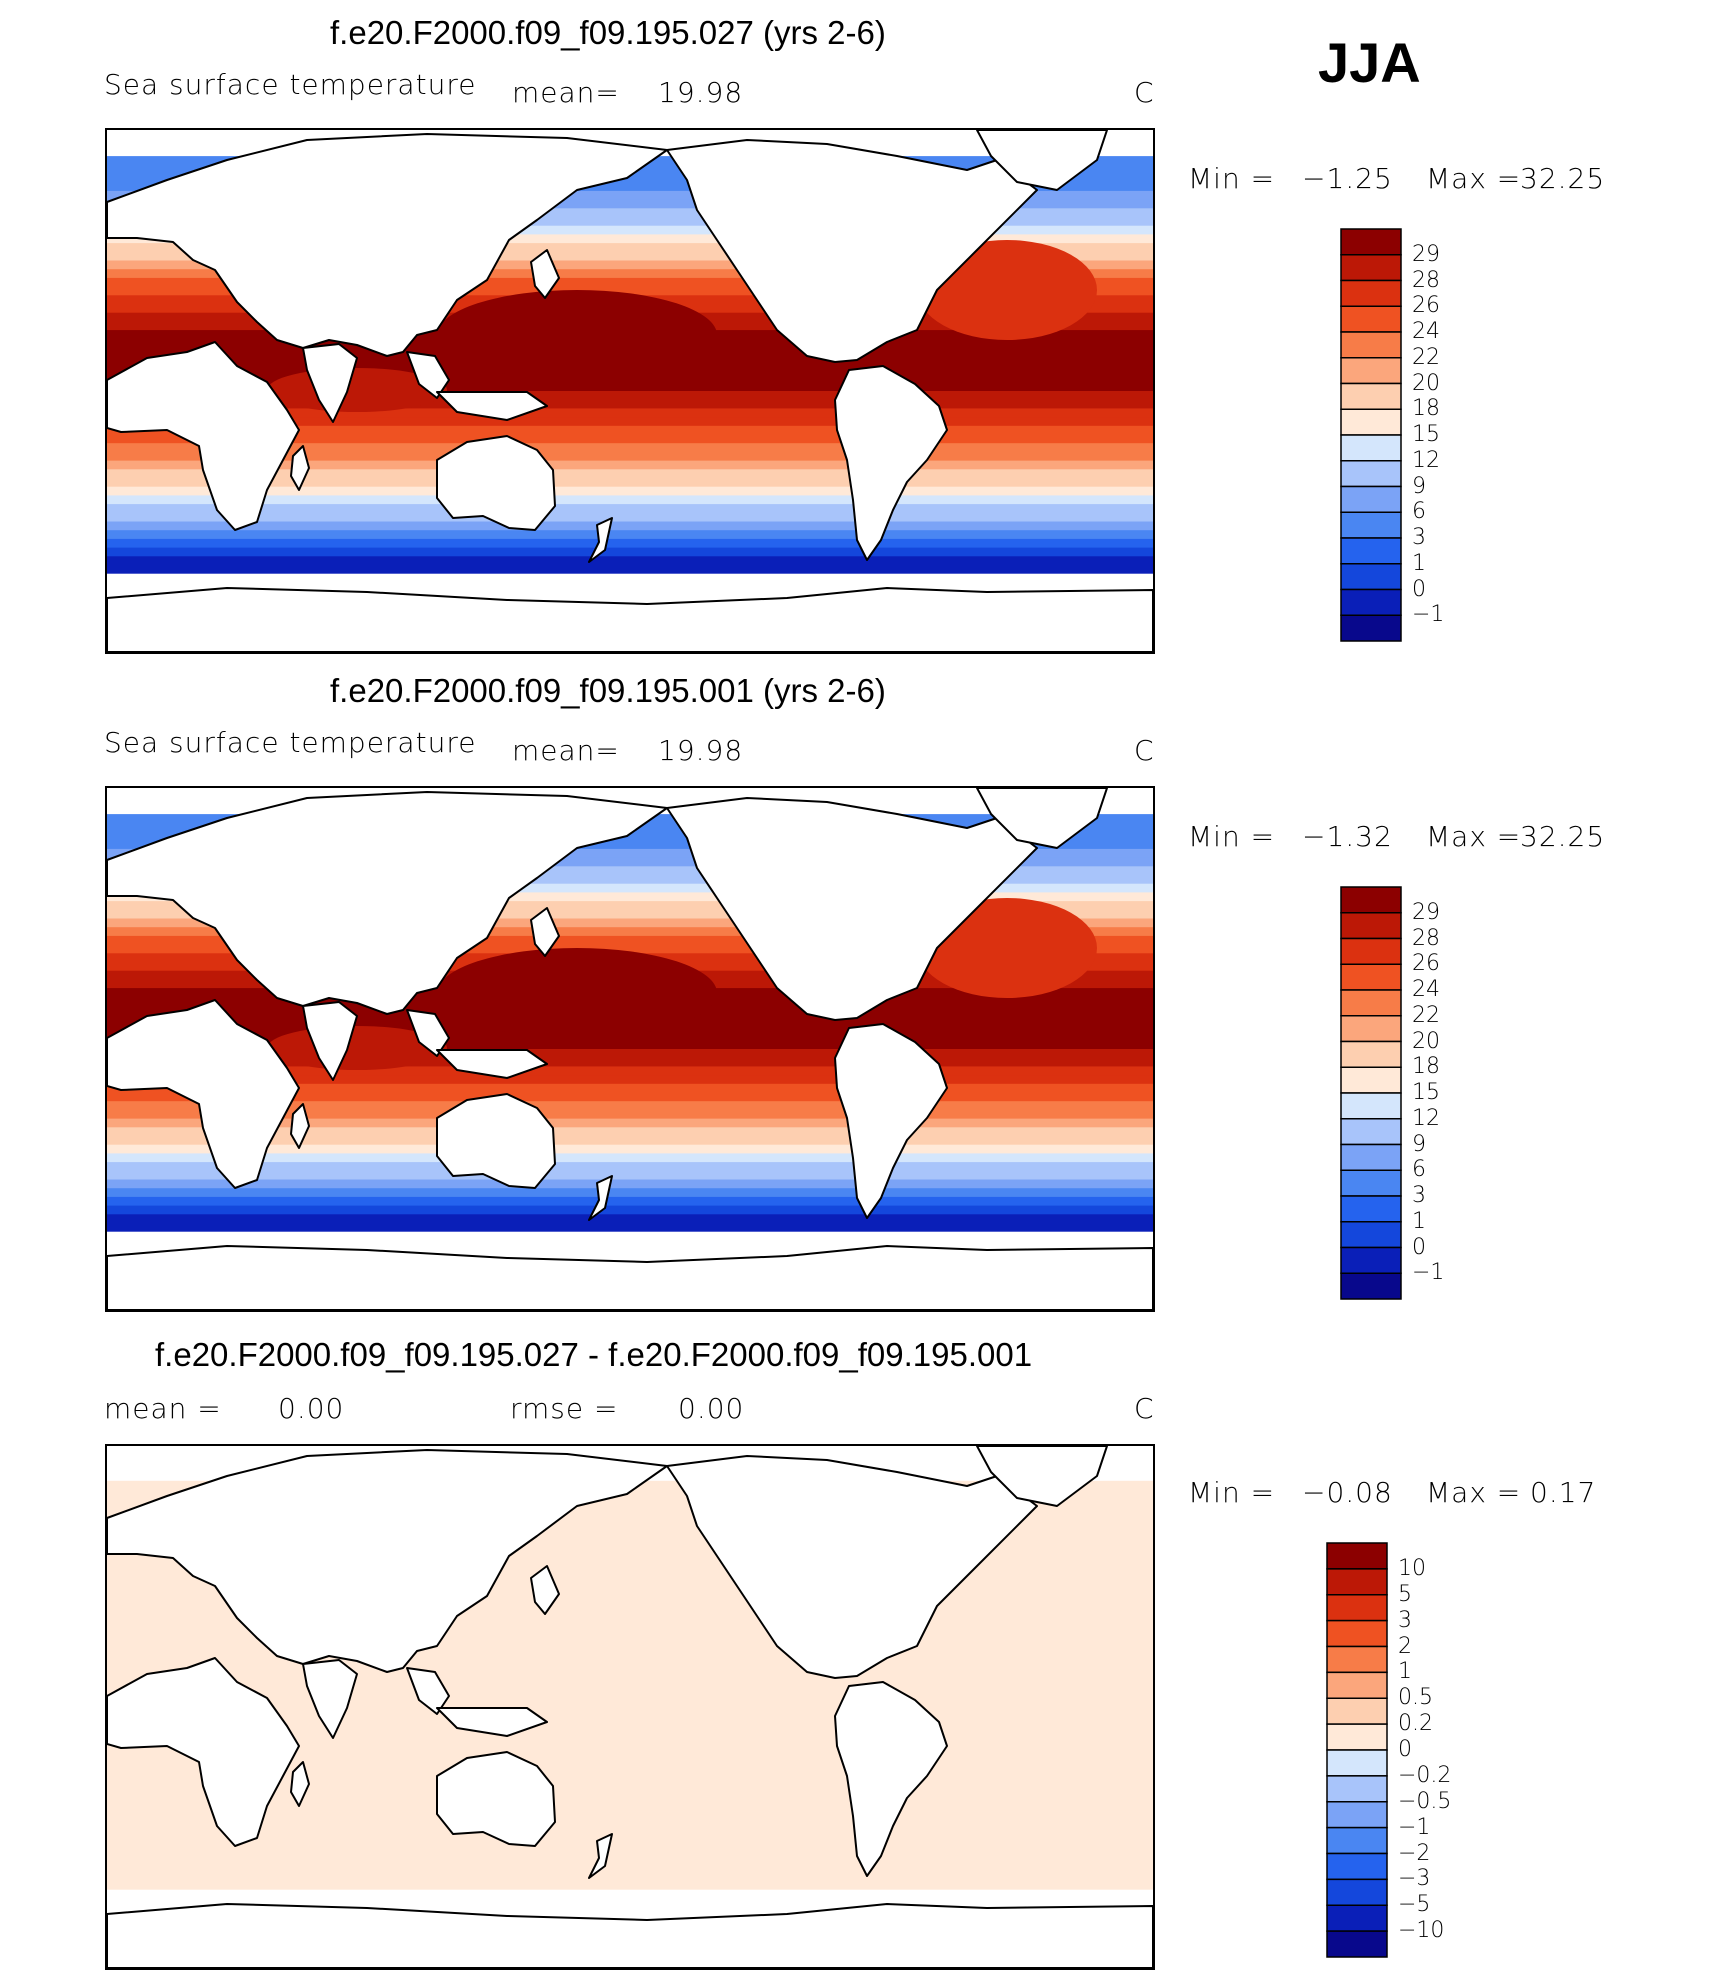 The image size is (1710, 1970). What do you see at coordinates (1425, 1775) in the screenshot?
I see `colorbar-tick-label: −0.2` at bounding box center [1425, 1775].